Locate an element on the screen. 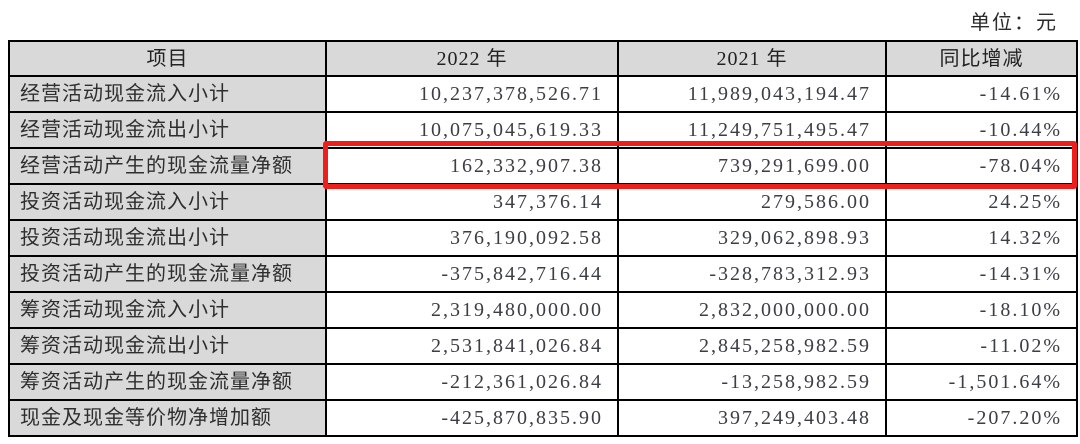  row-yoy-value: -14.61% is located at coordinates (981, 94).